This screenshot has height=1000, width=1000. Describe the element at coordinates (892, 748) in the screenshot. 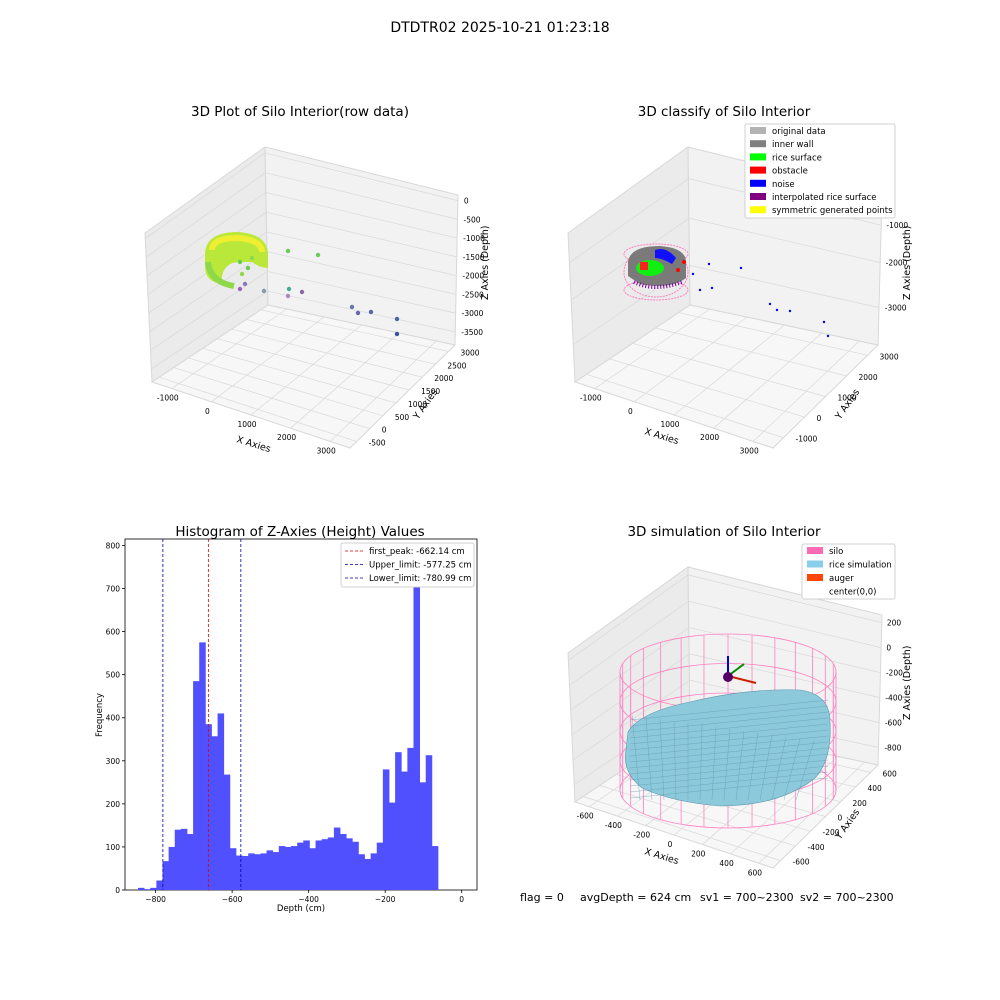

I see `z-tick-label: -800` at that location.